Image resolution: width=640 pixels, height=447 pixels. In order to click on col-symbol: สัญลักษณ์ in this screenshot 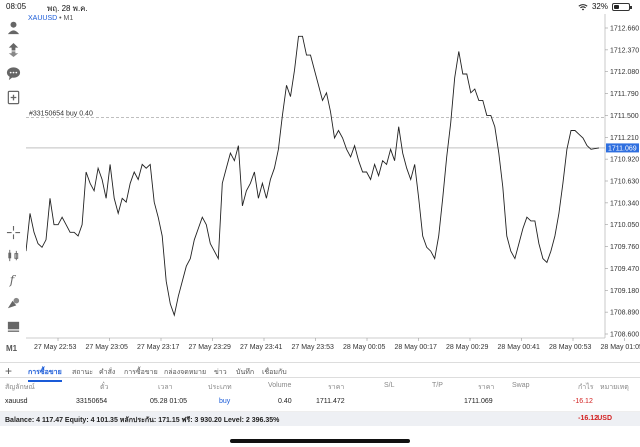, I will do `click(20, 387)`.